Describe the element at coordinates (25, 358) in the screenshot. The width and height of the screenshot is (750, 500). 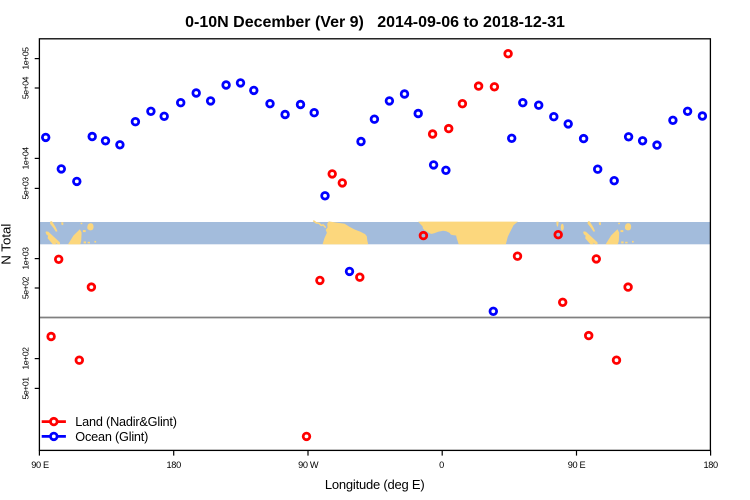
I see `svg-text: 1e+02` at that location.